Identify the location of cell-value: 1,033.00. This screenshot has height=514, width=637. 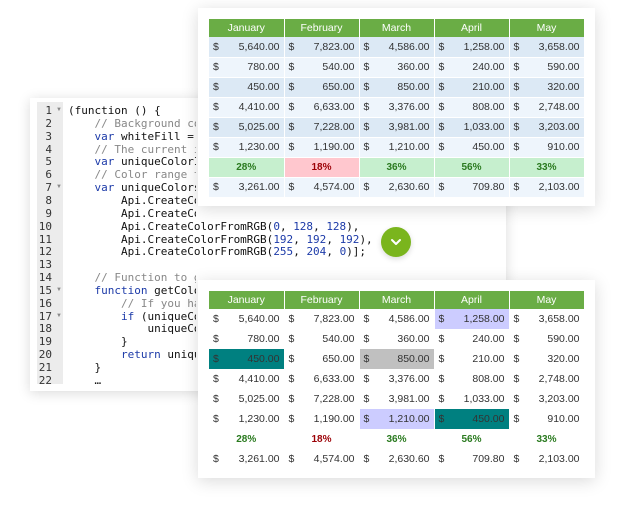
(484, 127).